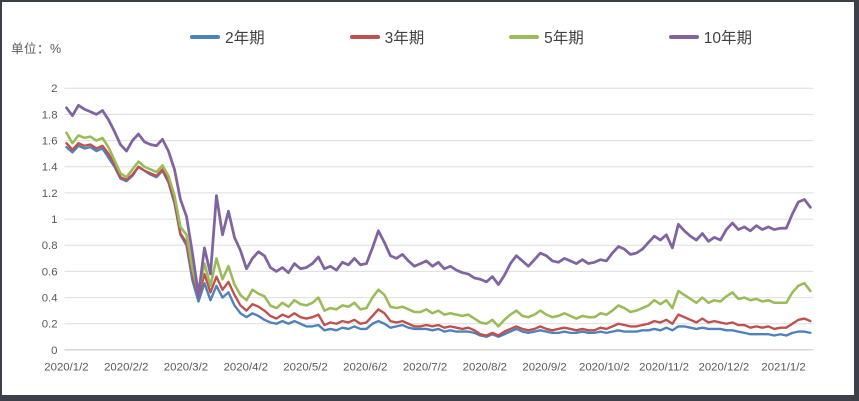 The height and width of the screenshot is (401, 859). What do you see at coordinates (54, 89) in the screenshot?
I see `svg-text: 2` at bounding box center [54, 89].